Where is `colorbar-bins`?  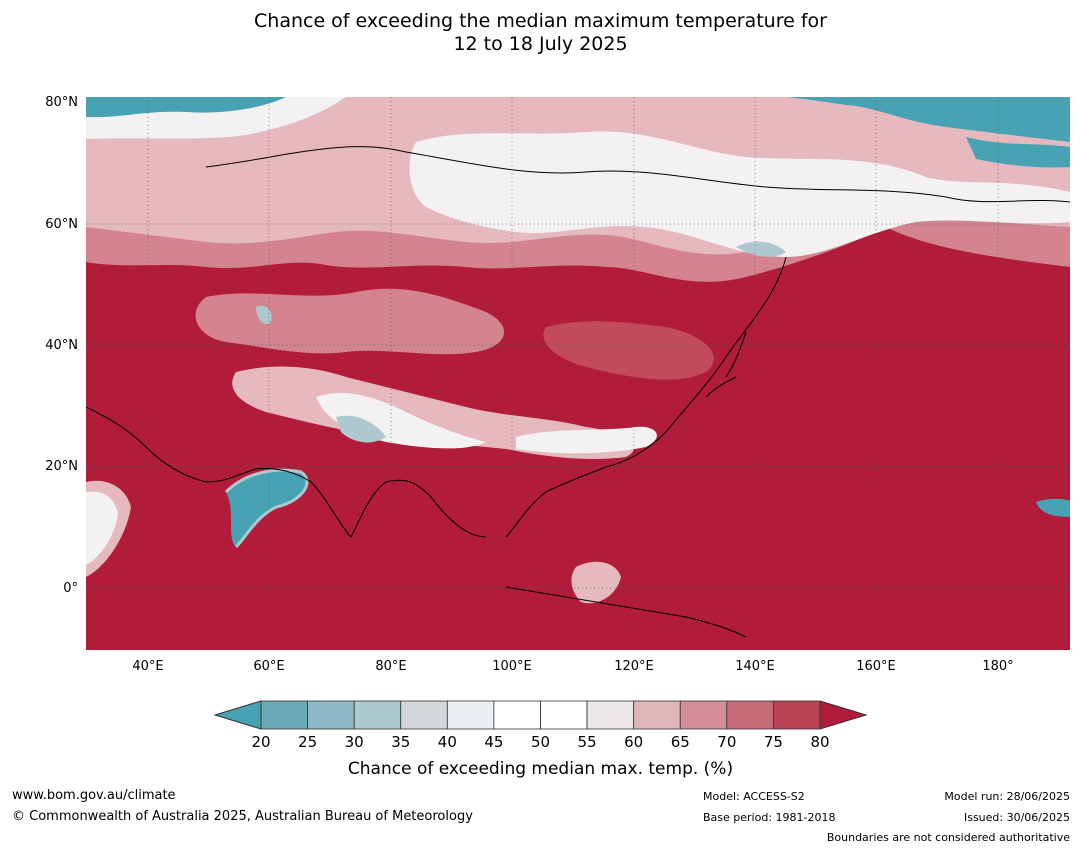 colorbar-bins is located at coordinates (540, 715).